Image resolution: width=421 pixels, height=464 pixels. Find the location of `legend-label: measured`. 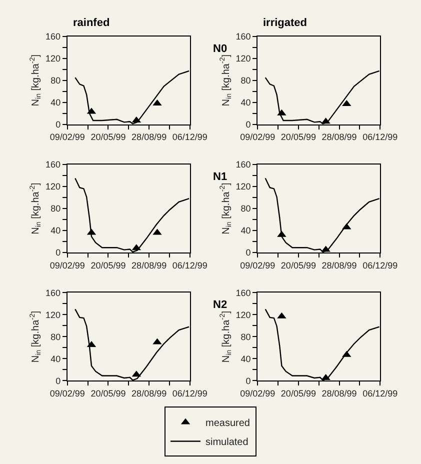

legend-label: measured is located at coordinates (228, 424).